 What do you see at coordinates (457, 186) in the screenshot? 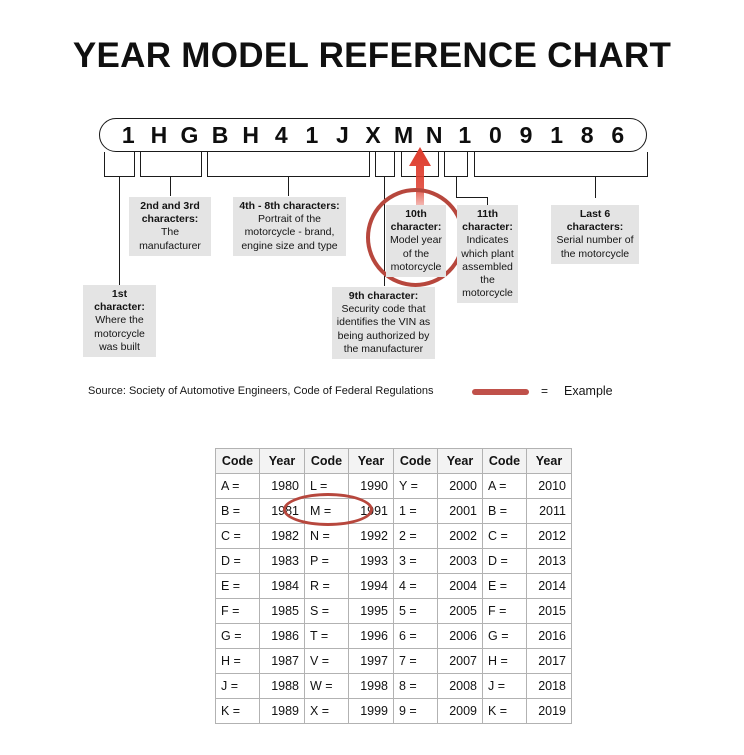
I see `leader-11th-vert-a` at bounding box center [457, 186].